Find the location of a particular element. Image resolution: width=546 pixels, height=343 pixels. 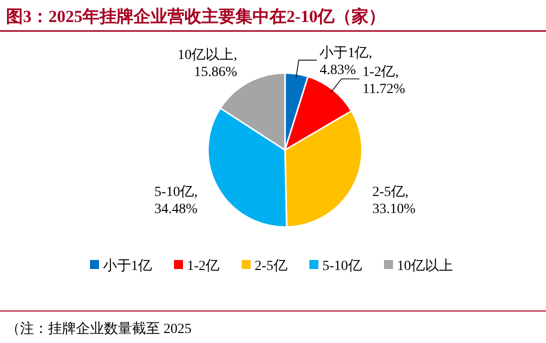

data-label: 1-2亿,11.72% is located at coordinates (384, 80).